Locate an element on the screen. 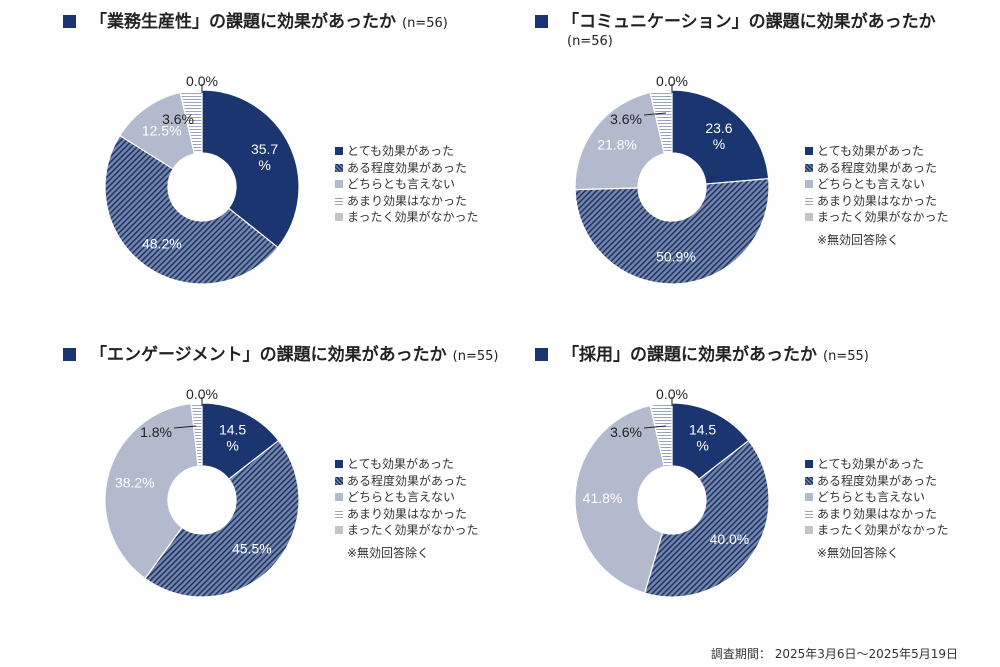  data-label-somewhat-effective: 50.9% is located at coordinates (676, 256).